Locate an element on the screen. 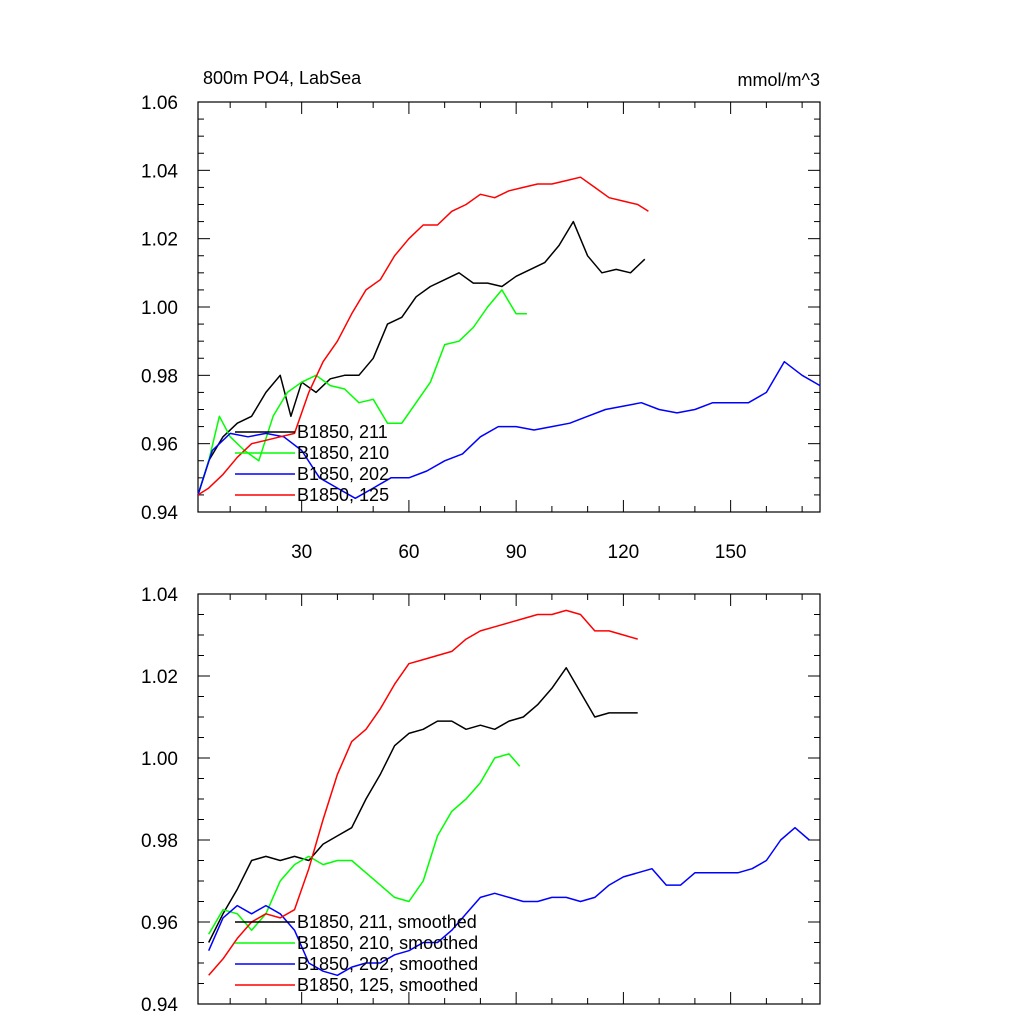  y-tick-label: 1.06 is located at coordinates (159, 103).